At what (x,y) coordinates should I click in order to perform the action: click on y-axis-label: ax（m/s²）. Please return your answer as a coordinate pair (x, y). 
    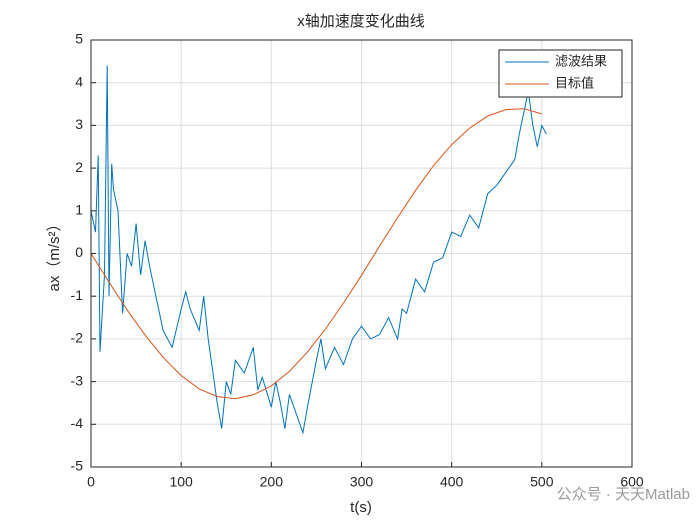
    Looking at the image, I should click on (54, 253).